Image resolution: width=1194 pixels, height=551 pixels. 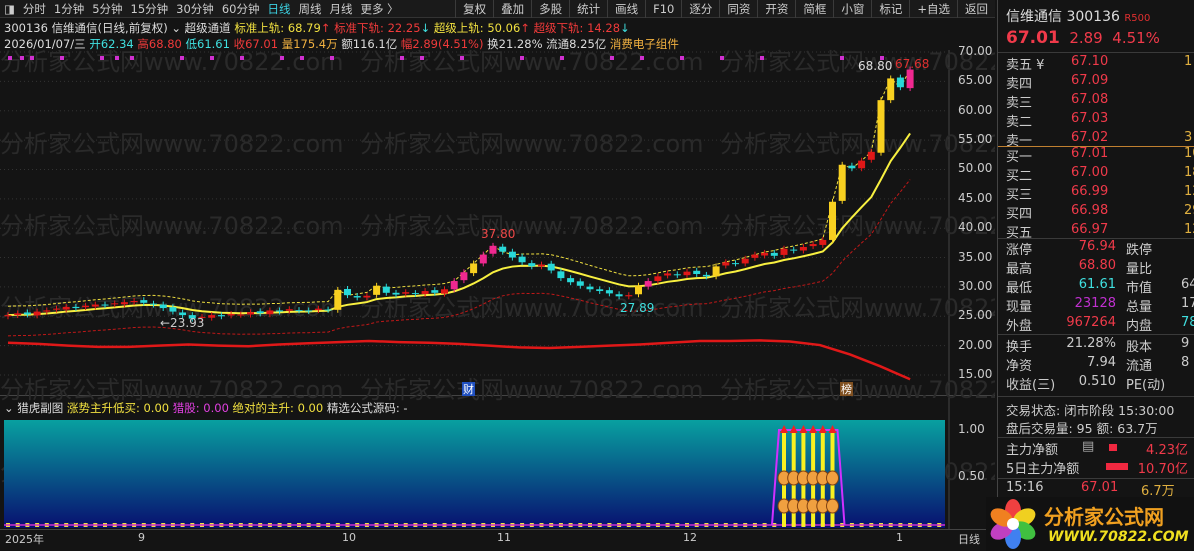 I want to click on toolbar-button: 统计, so click(x=588, y=9).